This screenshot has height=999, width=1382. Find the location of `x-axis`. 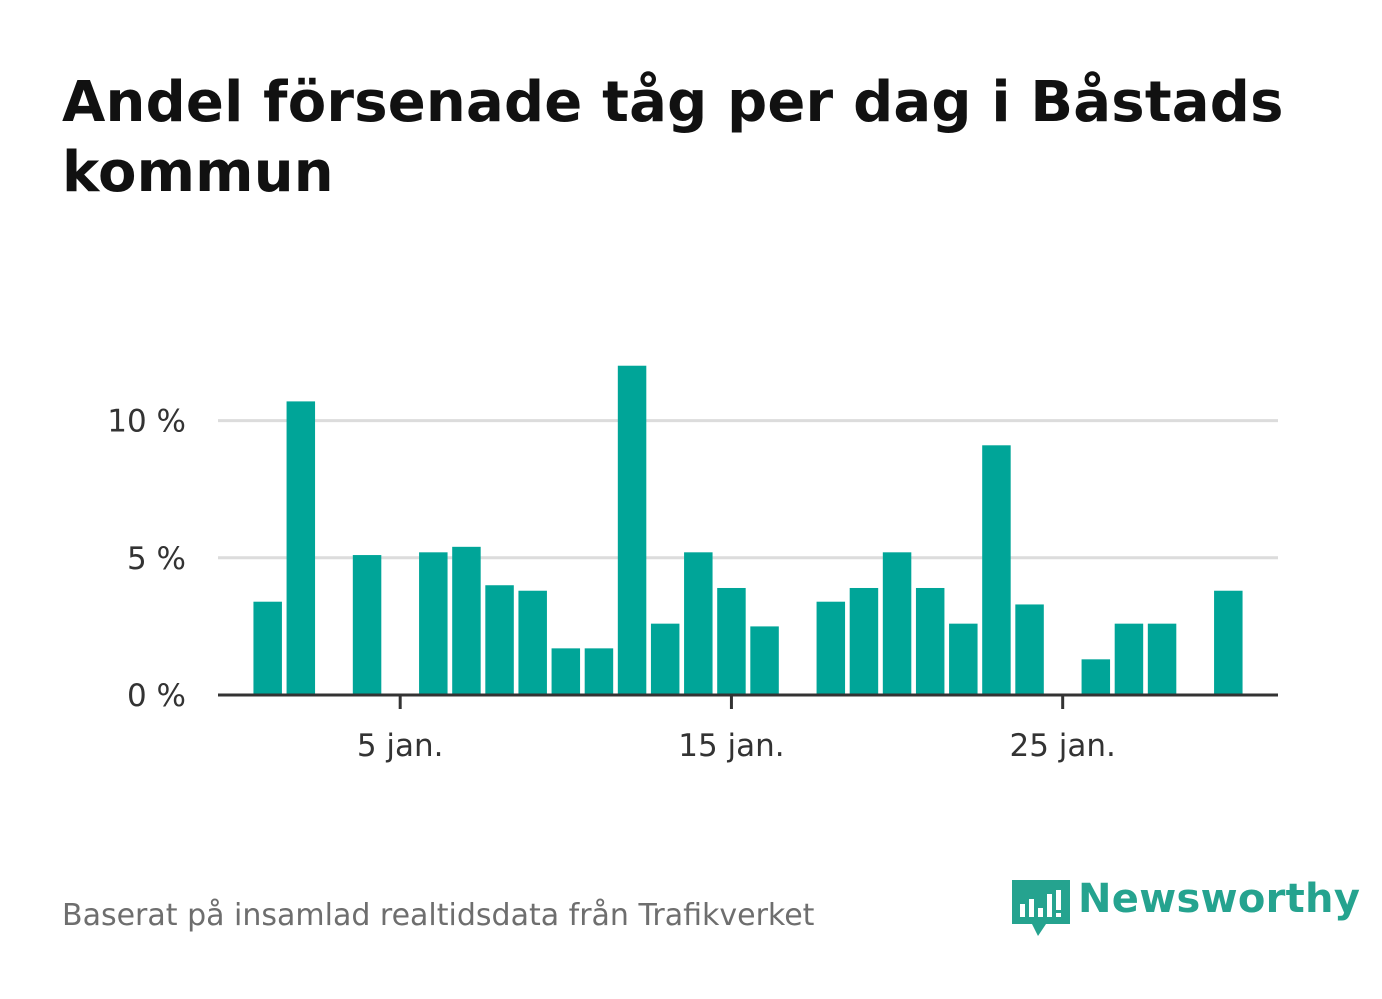

x-axis is located at coordinates (748, 701).